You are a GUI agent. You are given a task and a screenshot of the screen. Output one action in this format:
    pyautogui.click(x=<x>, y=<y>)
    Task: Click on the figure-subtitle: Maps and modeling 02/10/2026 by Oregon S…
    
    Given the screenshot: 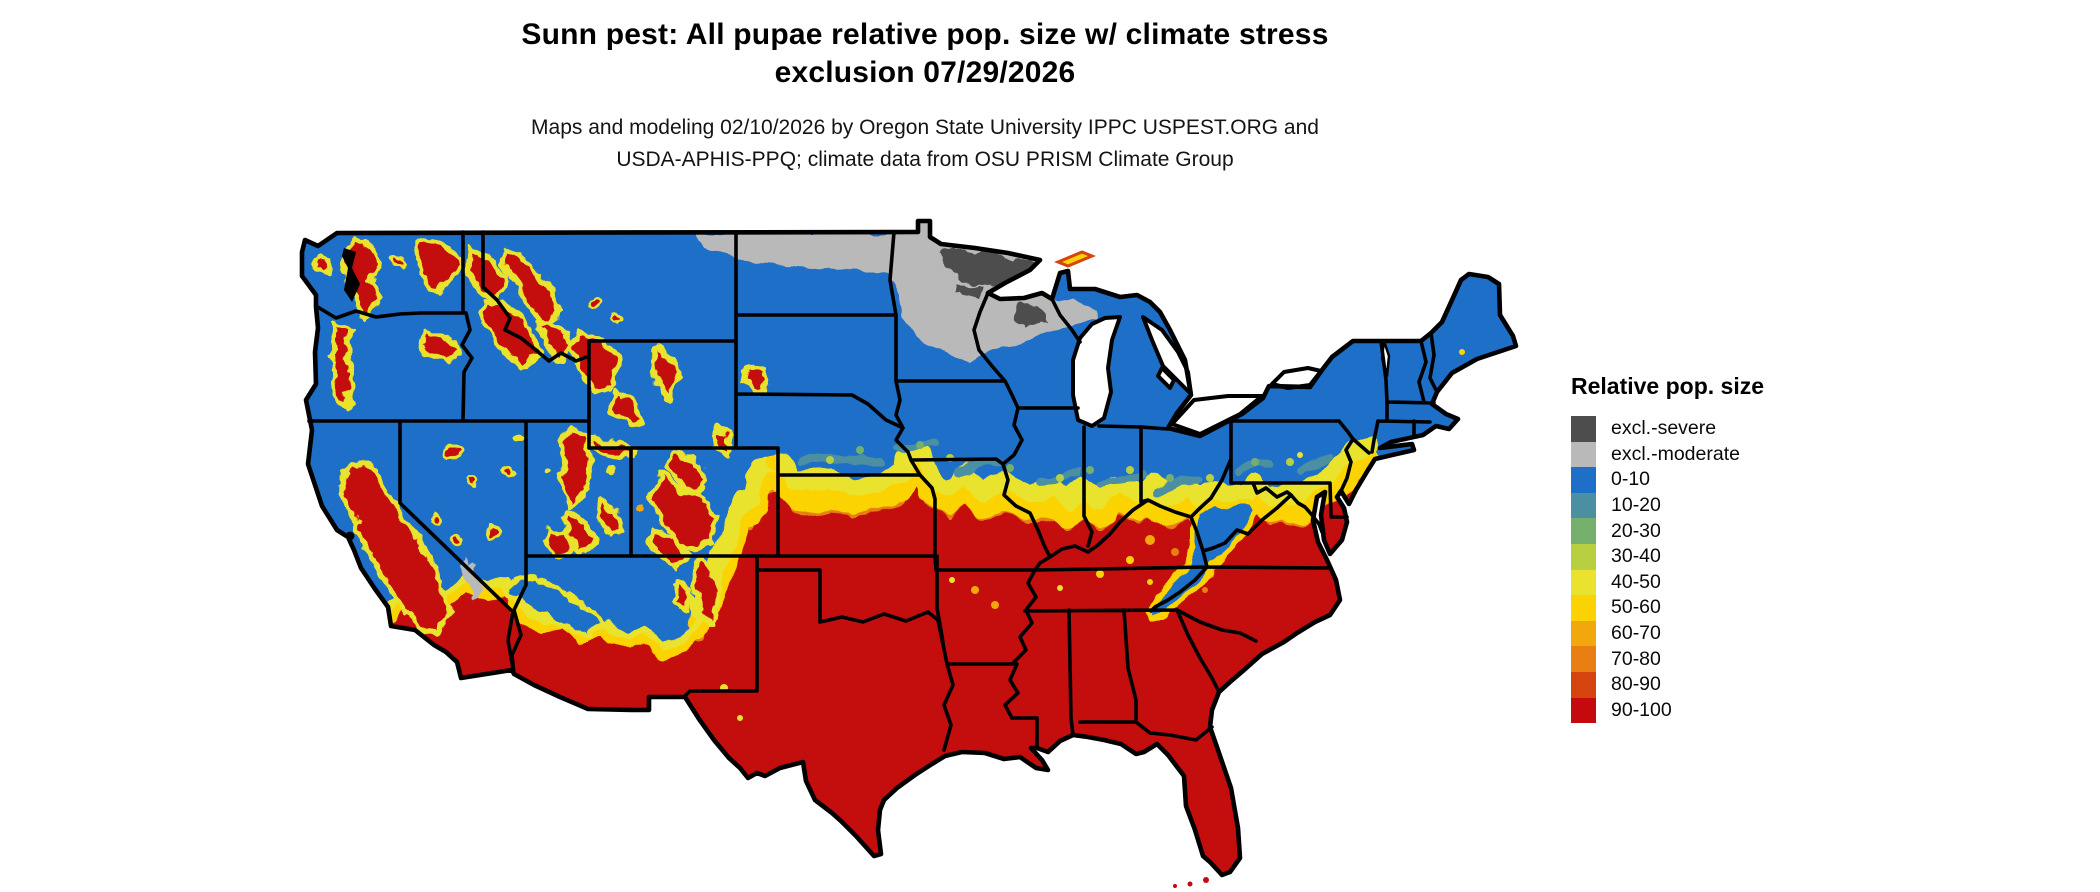 What is the action you would take?
    pyautogui.click(x=925, y=144)
    